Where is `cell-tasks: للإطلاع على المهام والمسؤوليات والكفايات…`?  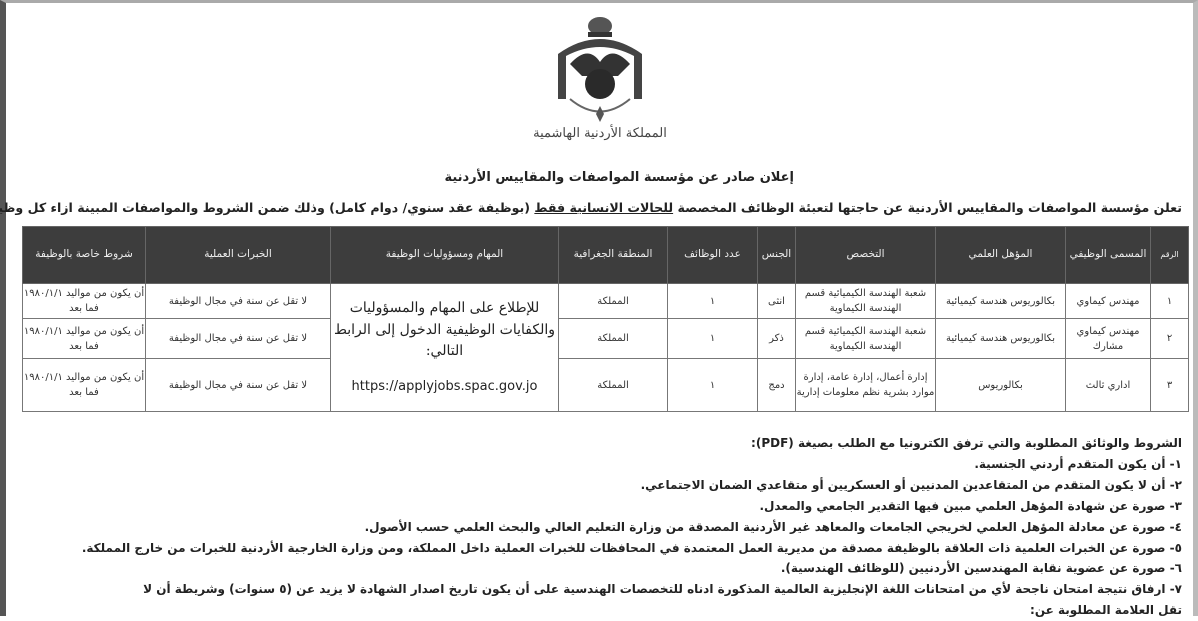 cell-tasks: للإطلاع على المهام والمسؤوليات والكفايات… is located at coordinates (444, 347).